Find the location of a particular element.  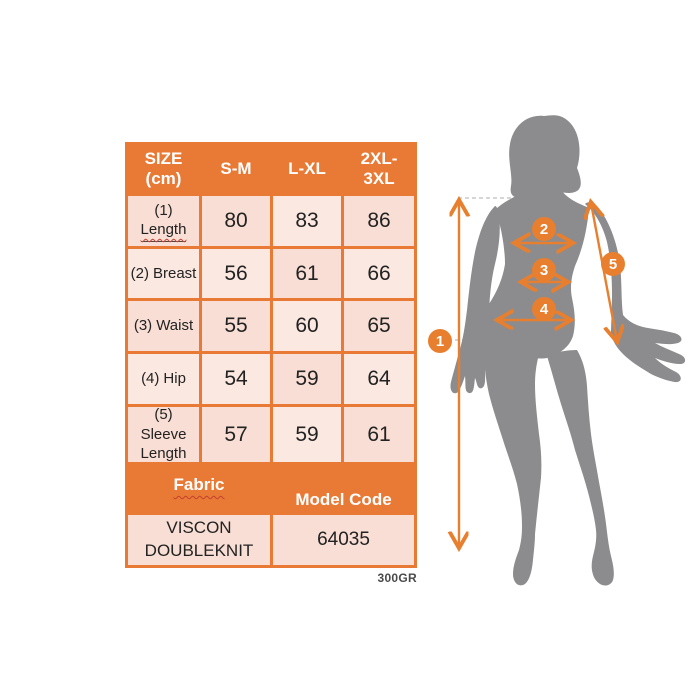

row-name-breast: Breast is located at coordinates (174, 273).